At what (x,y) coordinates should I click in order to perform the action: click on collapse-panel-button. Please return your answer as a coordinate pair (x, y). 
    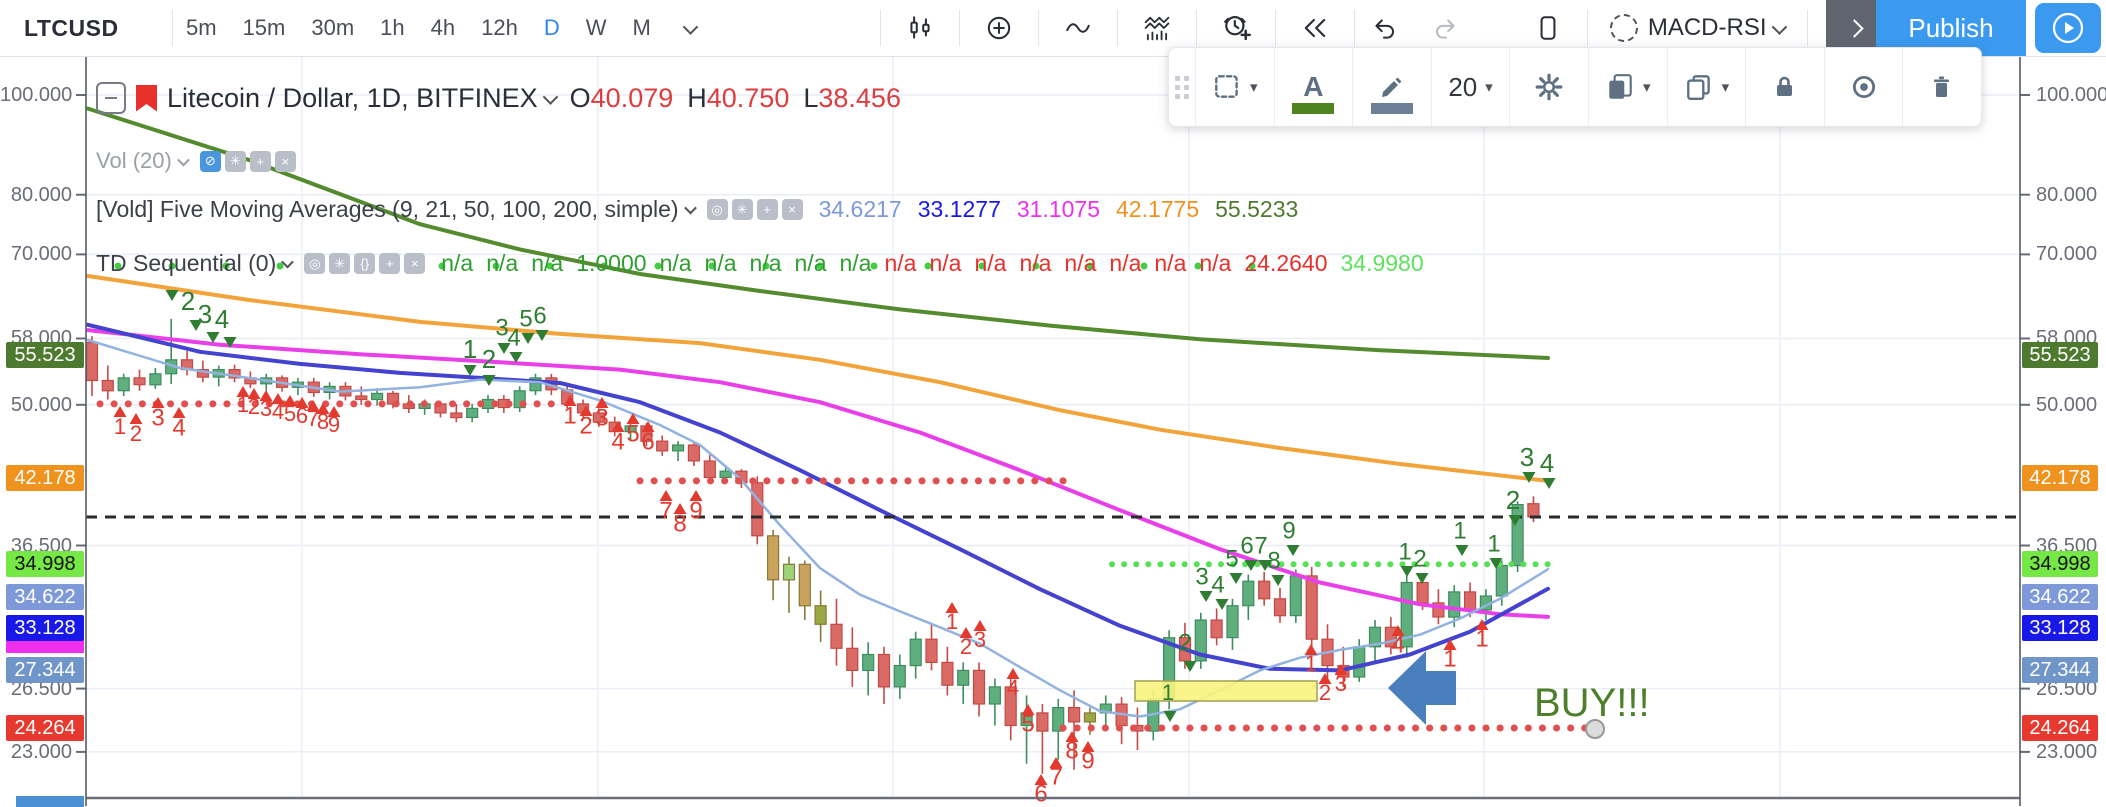
    Looking at the image, I should click on (1851, 28).